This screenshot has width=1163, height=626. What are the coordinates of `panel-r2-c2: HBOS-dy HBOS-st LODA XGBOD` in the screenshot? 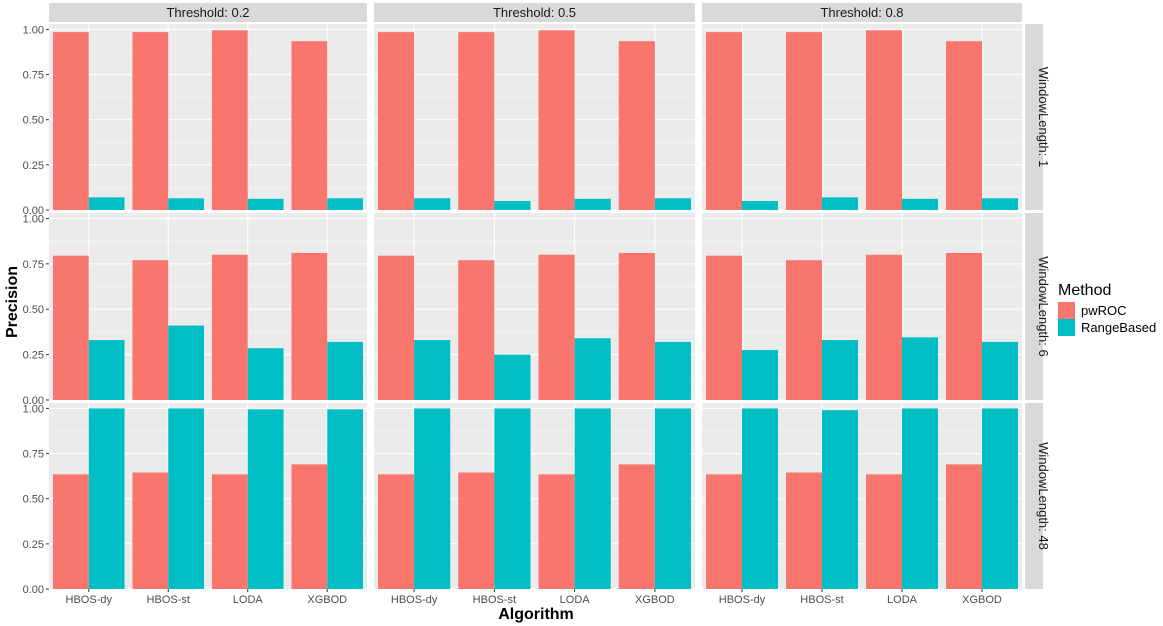 It's located at (862, 504).